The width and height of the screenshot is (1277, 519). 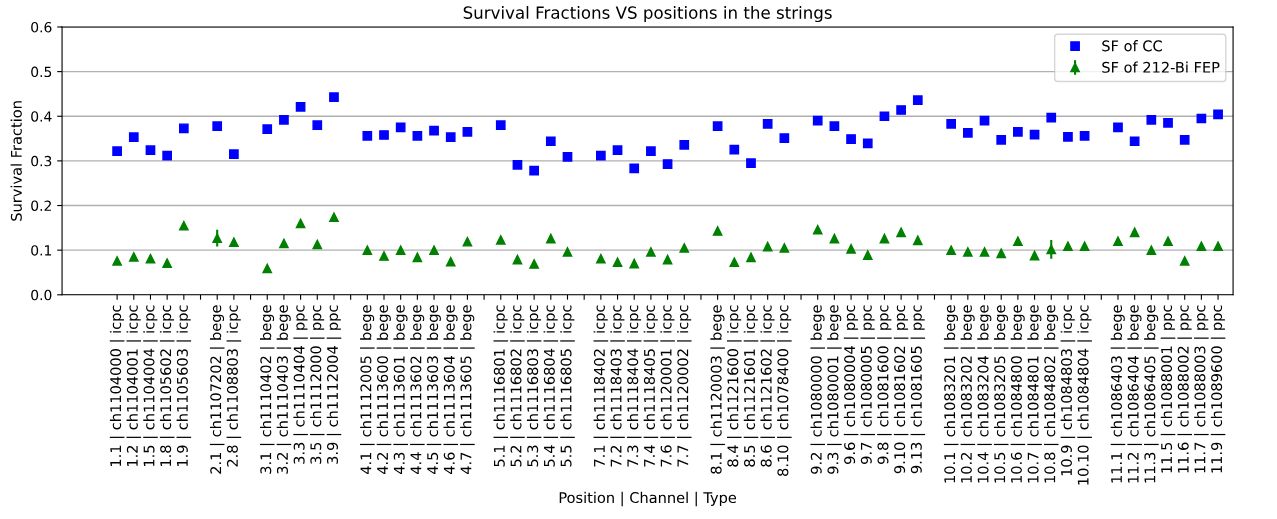 I want to click on x-tick-label: 10.5 | ch1083205 | bege, so click(x=1001, y=394).